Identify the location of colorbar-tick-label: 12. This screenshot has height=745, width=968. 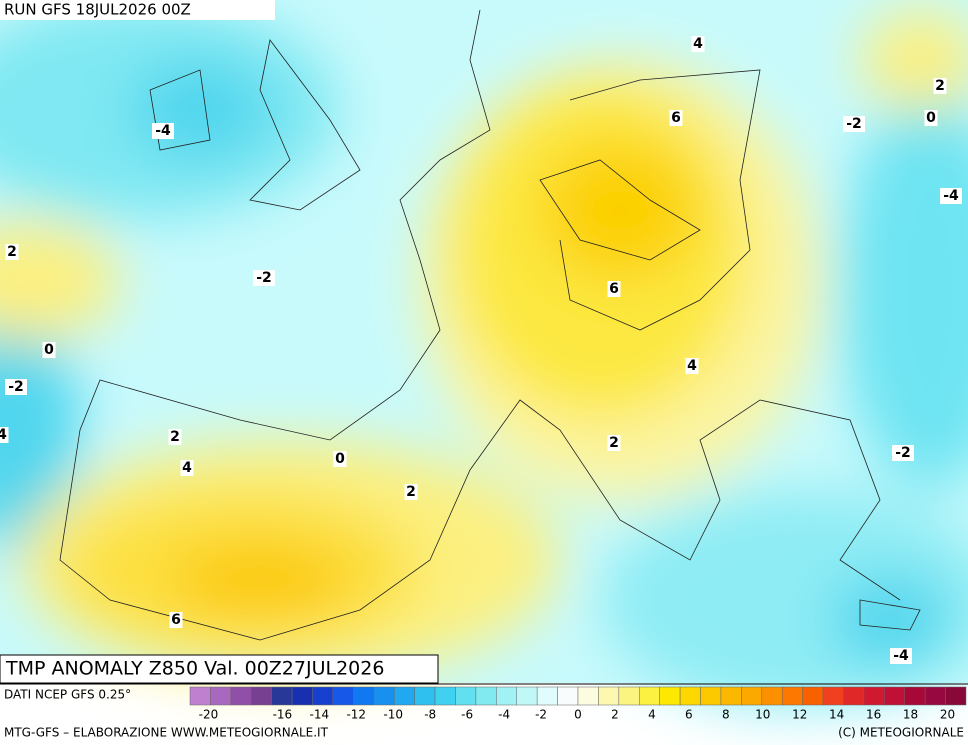
(799, 715).